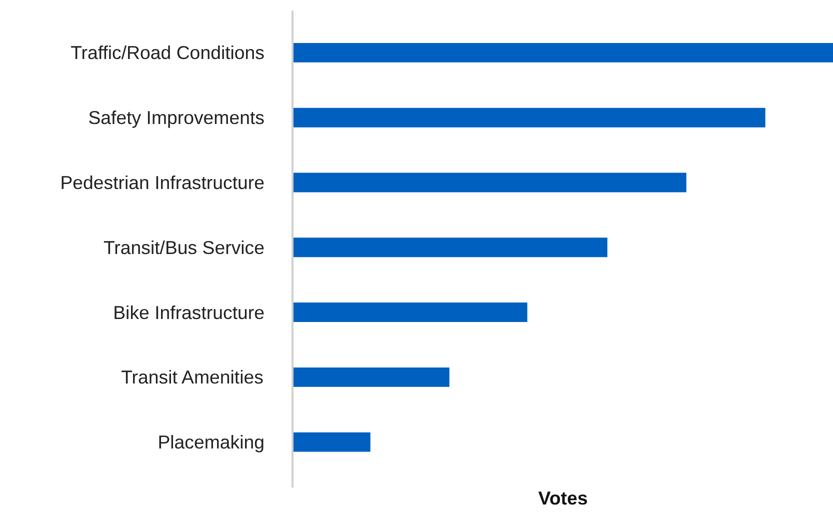 The image size is (833, 517). Describe the element at coordinates (192, 377) in the screenshot. I see `y-tick-label: Transit Amenities` at that location.